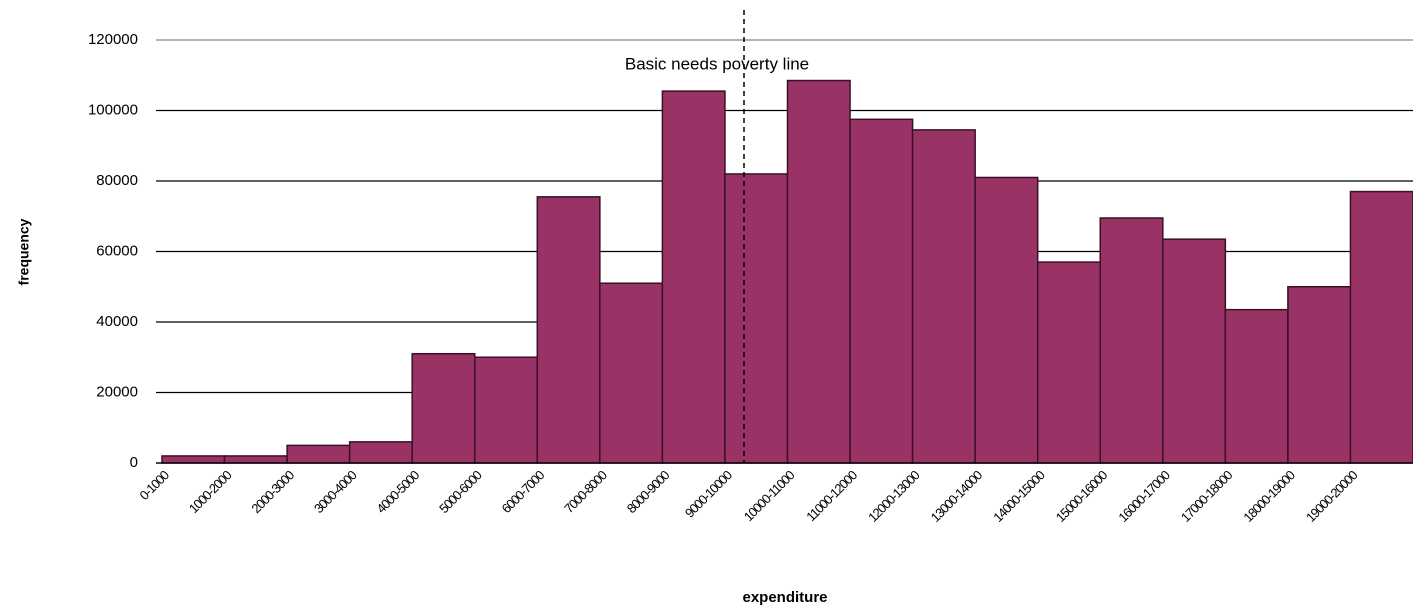 The image size is (1413, 610). What do you see at coordinates (1332, 496) in the screenshot?
I see `x-tick-label: 19000-20000` at bounding box center [1332, 496].